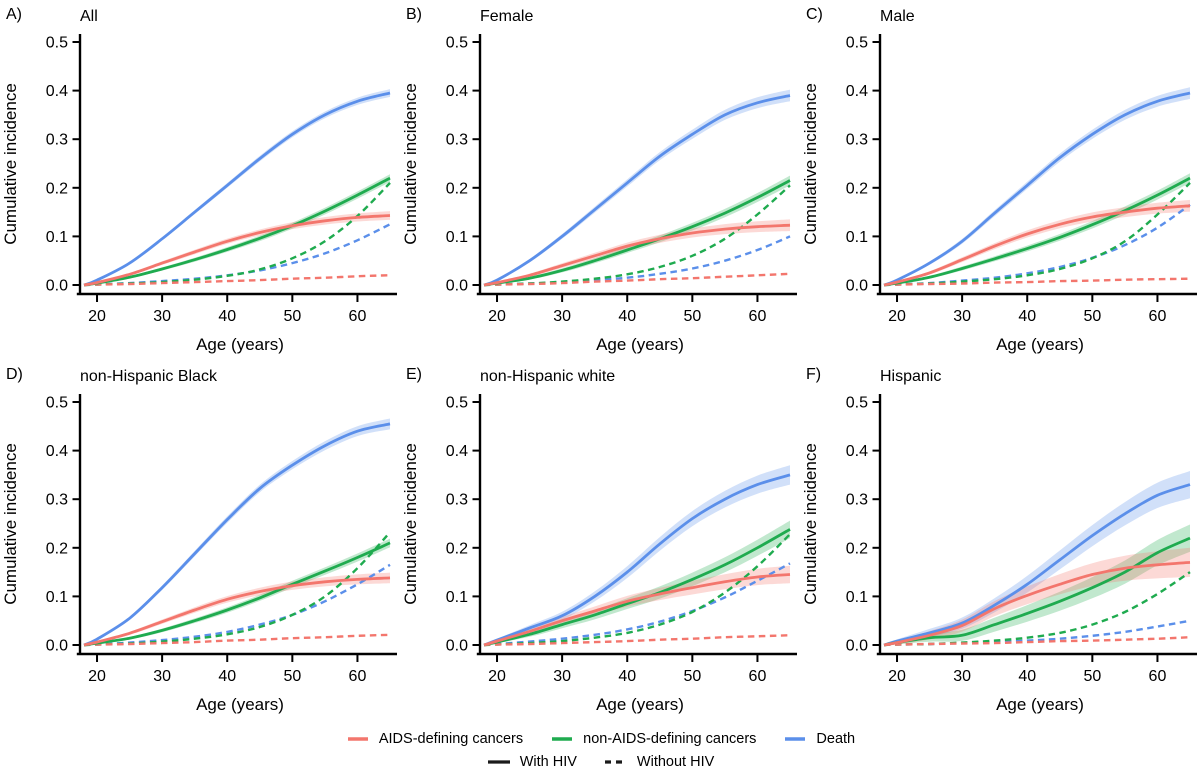  I want to click on panel-letter: C), so click(814, 14).